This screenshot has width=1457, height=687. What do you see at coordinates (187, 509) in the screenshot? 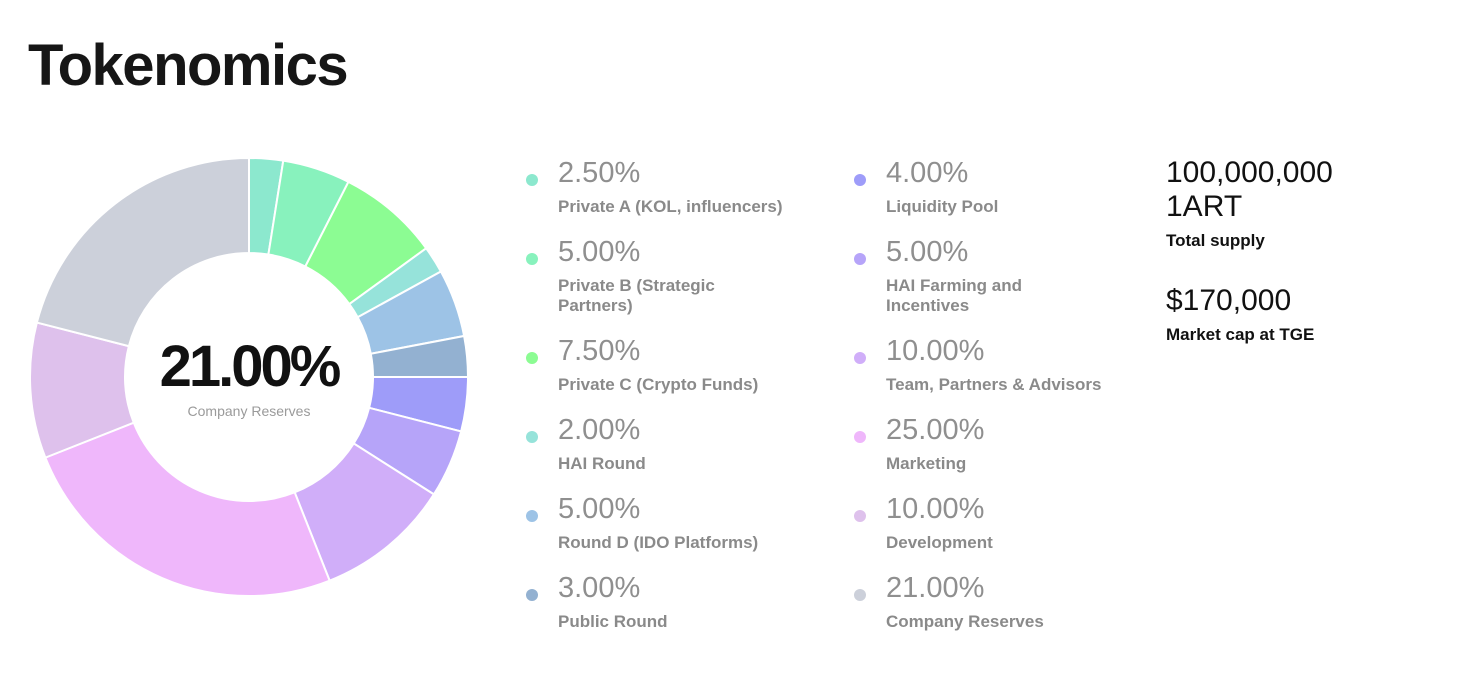
I see `donut-slice-marketing` at bounding box center [187, 509].